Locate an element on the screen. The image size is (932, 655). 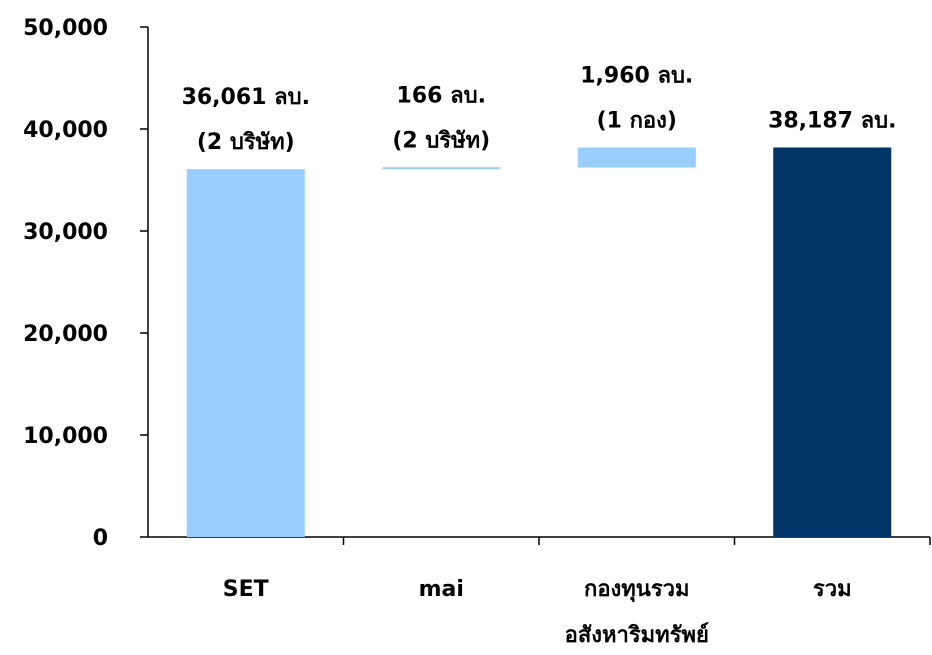
x-tick-label: อสังหาริมทรัพย์ is located at coordinates (637, 635).